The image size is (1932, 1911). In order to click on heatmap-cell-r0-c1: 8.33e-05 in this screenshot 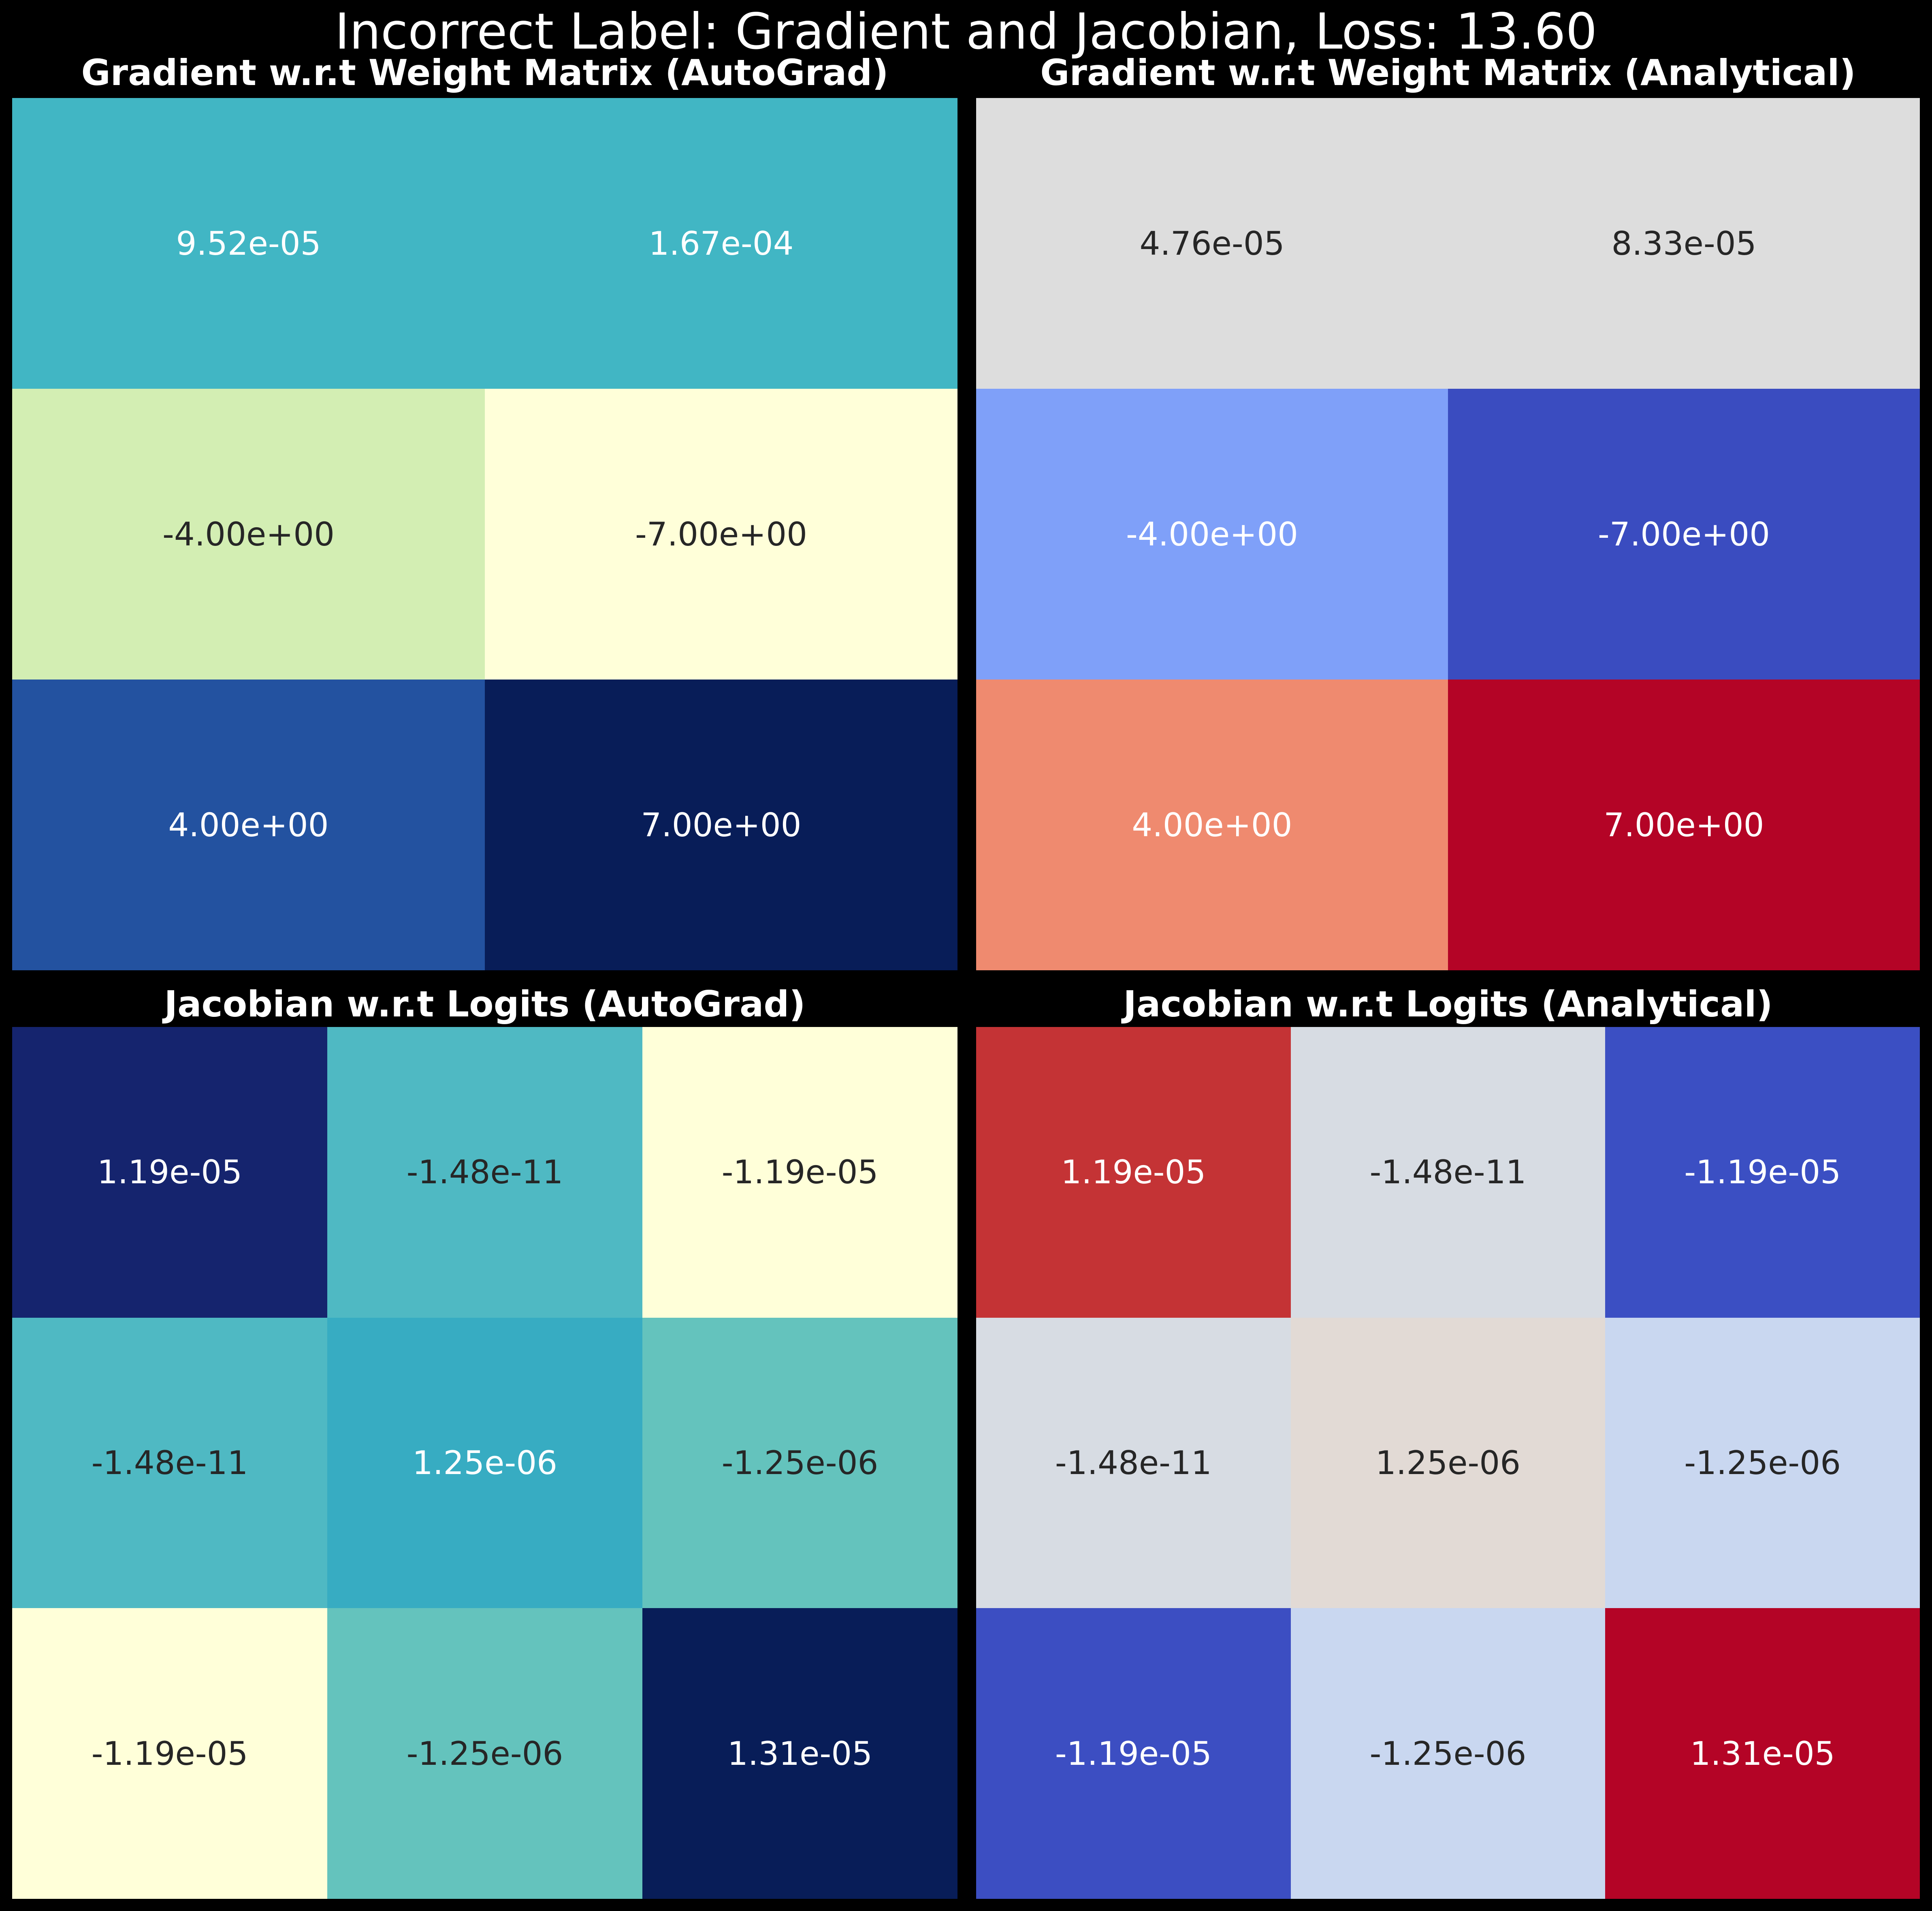, I will do `click(1684, 243)`.